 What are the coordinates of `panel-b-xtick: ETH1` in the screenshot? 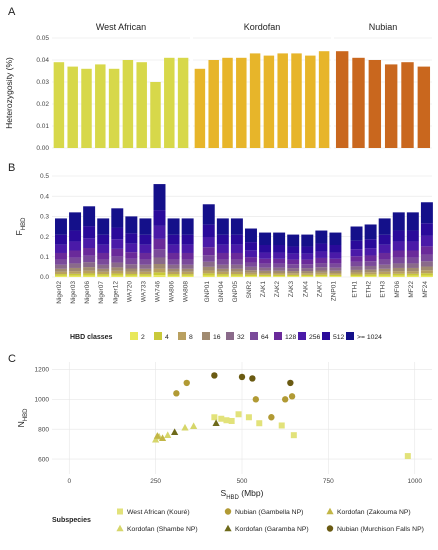 It's located at (355, 289).